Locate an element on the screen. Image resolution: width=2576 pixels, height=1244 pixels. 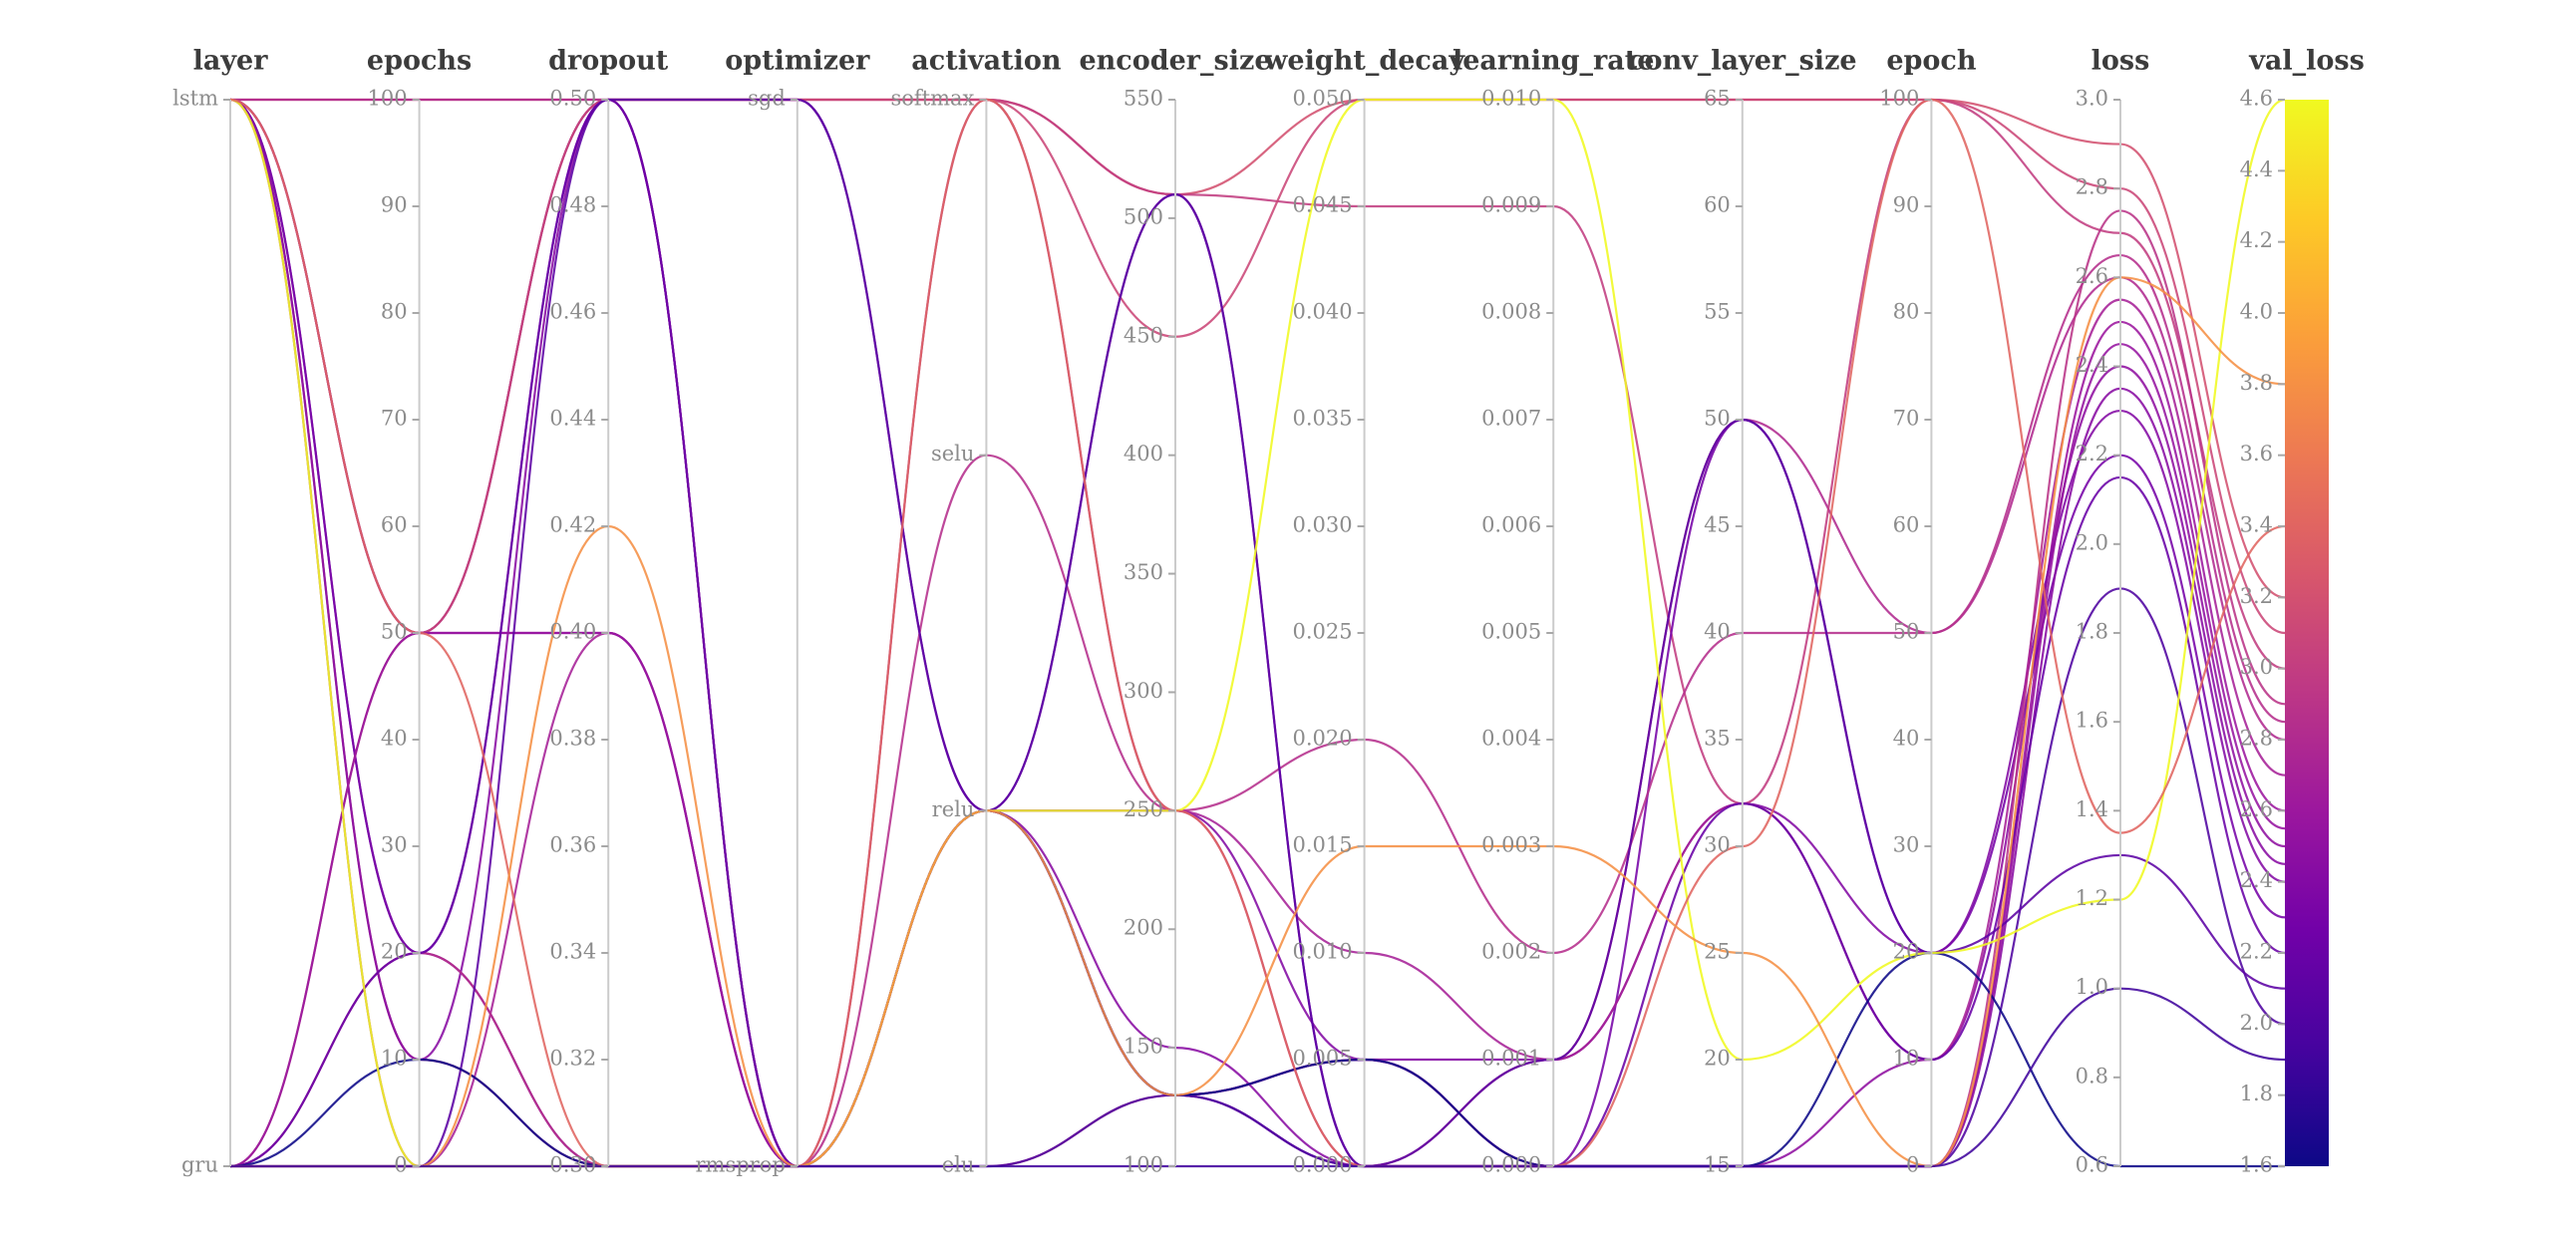
tick-label: 550 is located at coordinates (1143, 99).